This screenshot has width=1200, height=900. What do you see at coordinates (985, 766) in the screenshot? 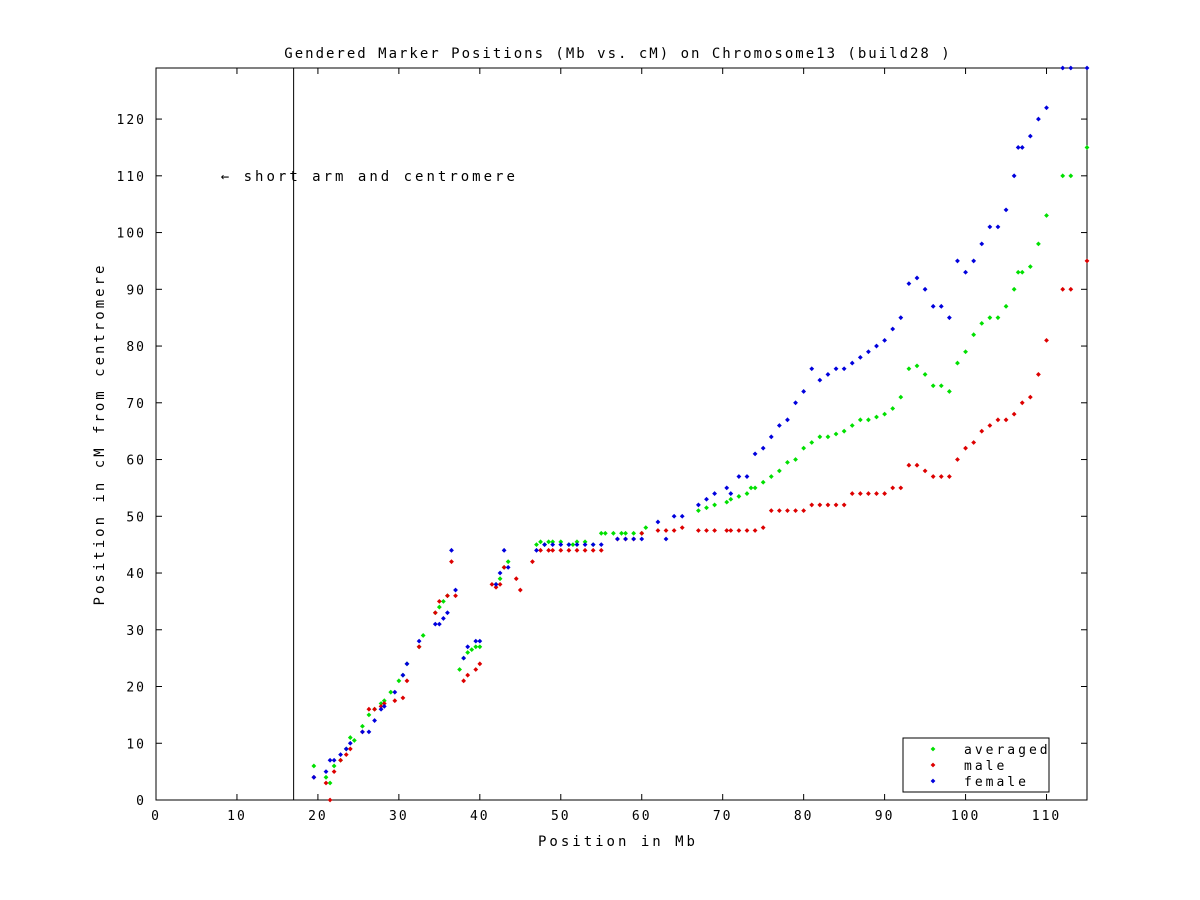
I see `legend-label-male: male` at bounding box center [985, 766].